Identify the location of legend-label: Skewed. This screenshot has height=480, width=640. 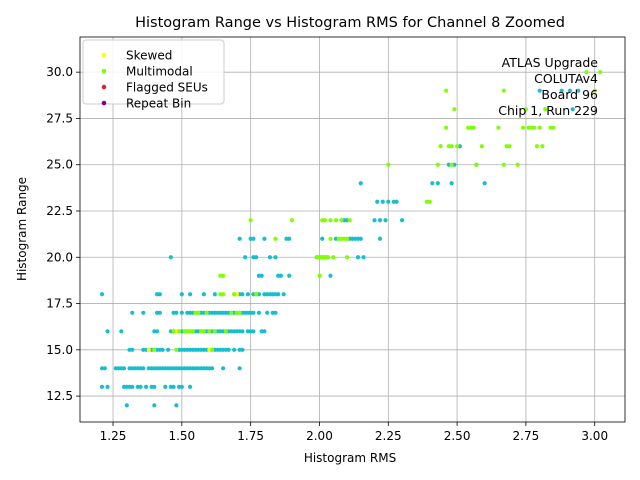
(149, 56).